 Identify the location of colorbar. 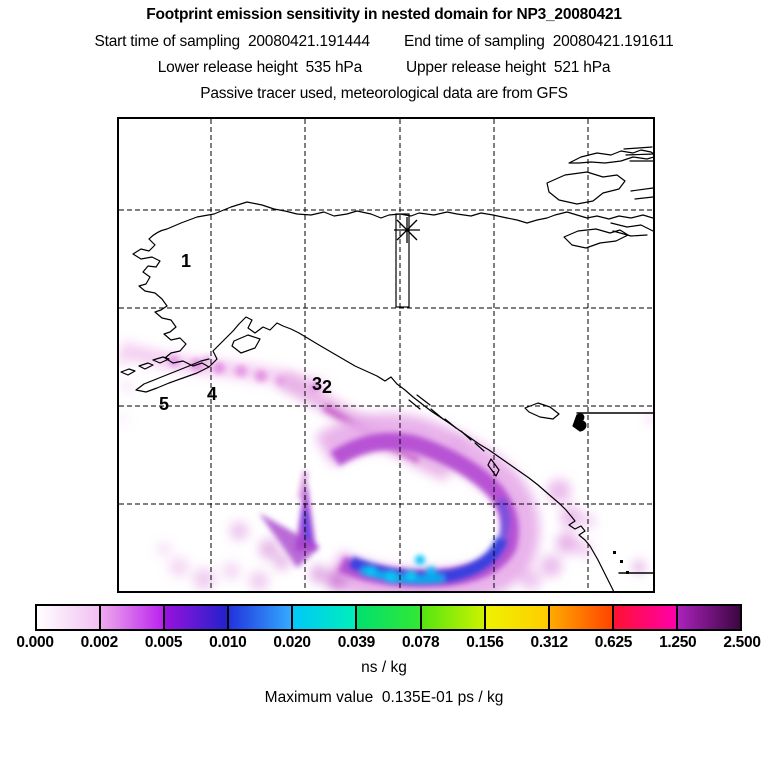
(388, 617).